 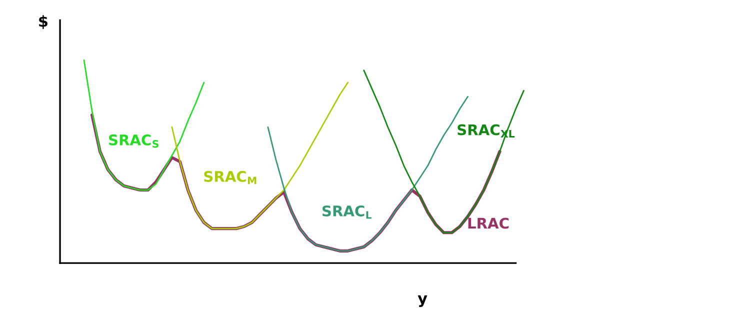 What do you see at coordinates (230, 177) in the screenshot?
I see `series-label: SRAC$_{M}$` at bounding box center [230, 177].